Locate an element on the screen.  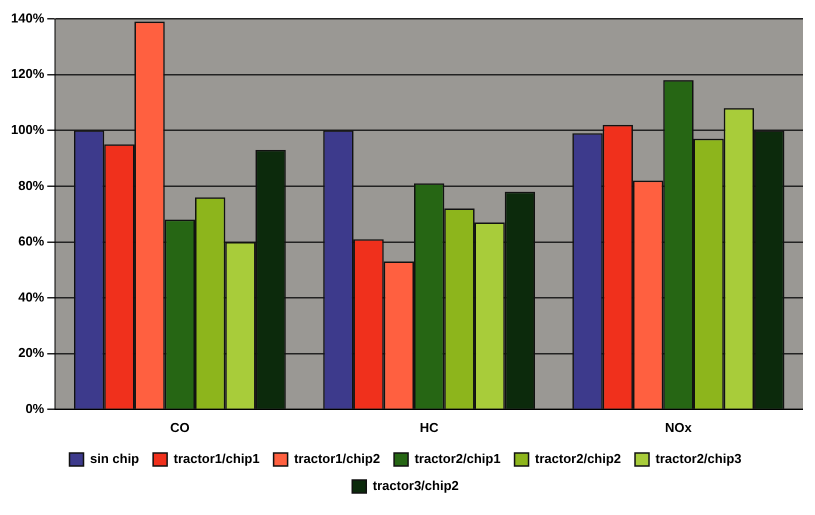
legend-label: tractor2/chip3 is located at coordinates (699, 458).